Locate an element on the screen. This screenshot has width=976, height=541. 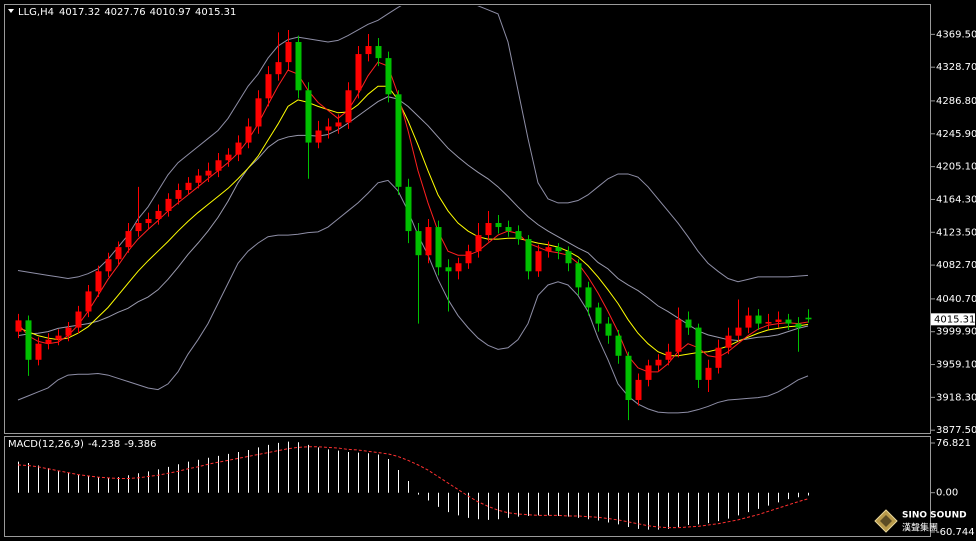
signal-line is located at coordinates (413, 487).